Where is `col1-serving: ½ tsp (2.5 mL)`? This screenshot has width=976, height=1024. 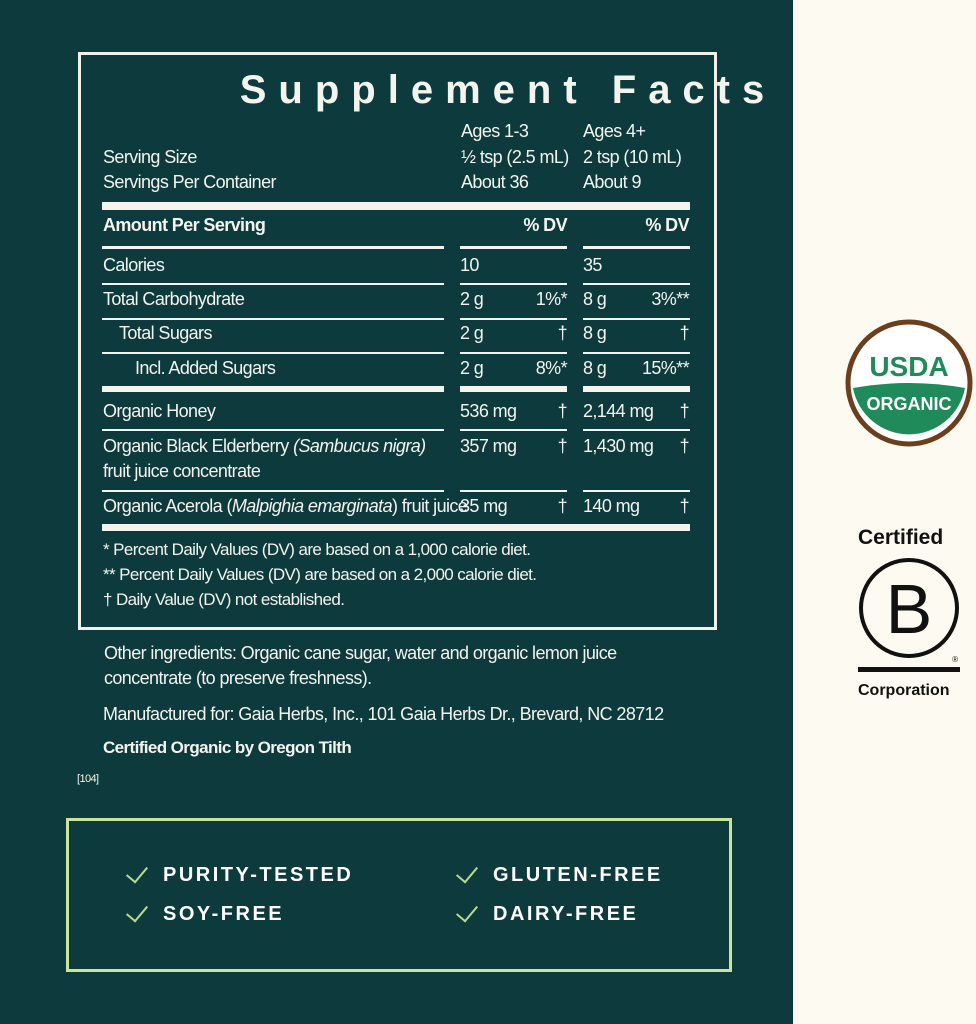 col1-serving: ½ tsp (2.5 mL) is located at coordinates (515, 157).